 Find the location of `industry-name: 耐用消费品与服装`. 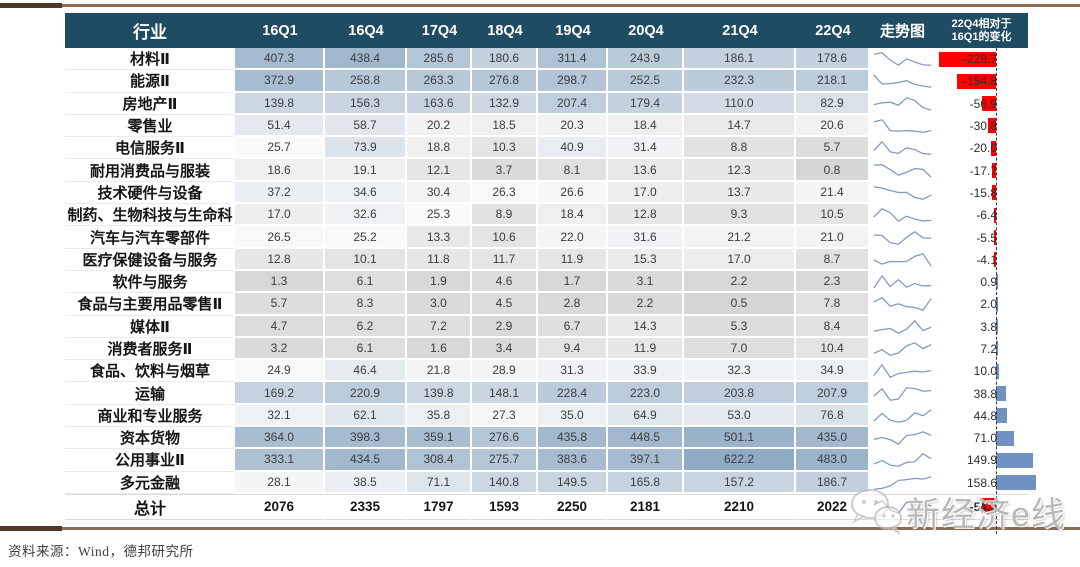

industry-name: 耐用消费品与服装 is located at coordinates (150, 170).